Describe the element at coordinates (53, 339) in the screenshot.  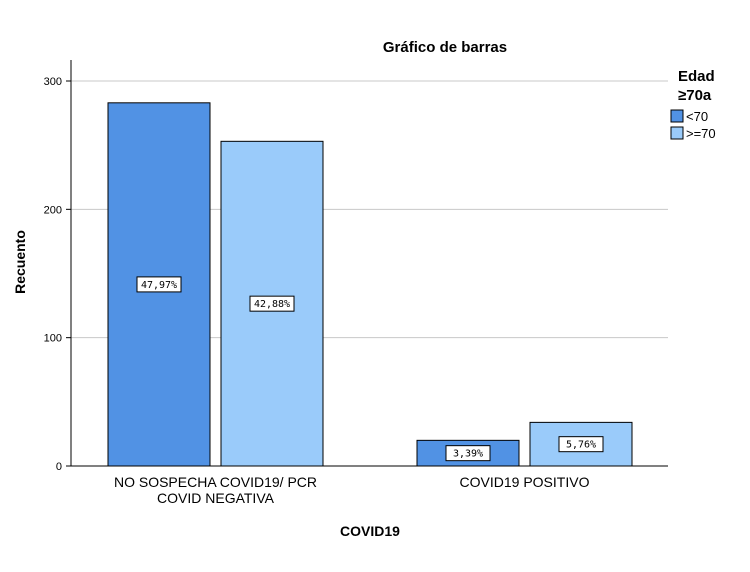
I see `y-tick-label: 100` at that location.